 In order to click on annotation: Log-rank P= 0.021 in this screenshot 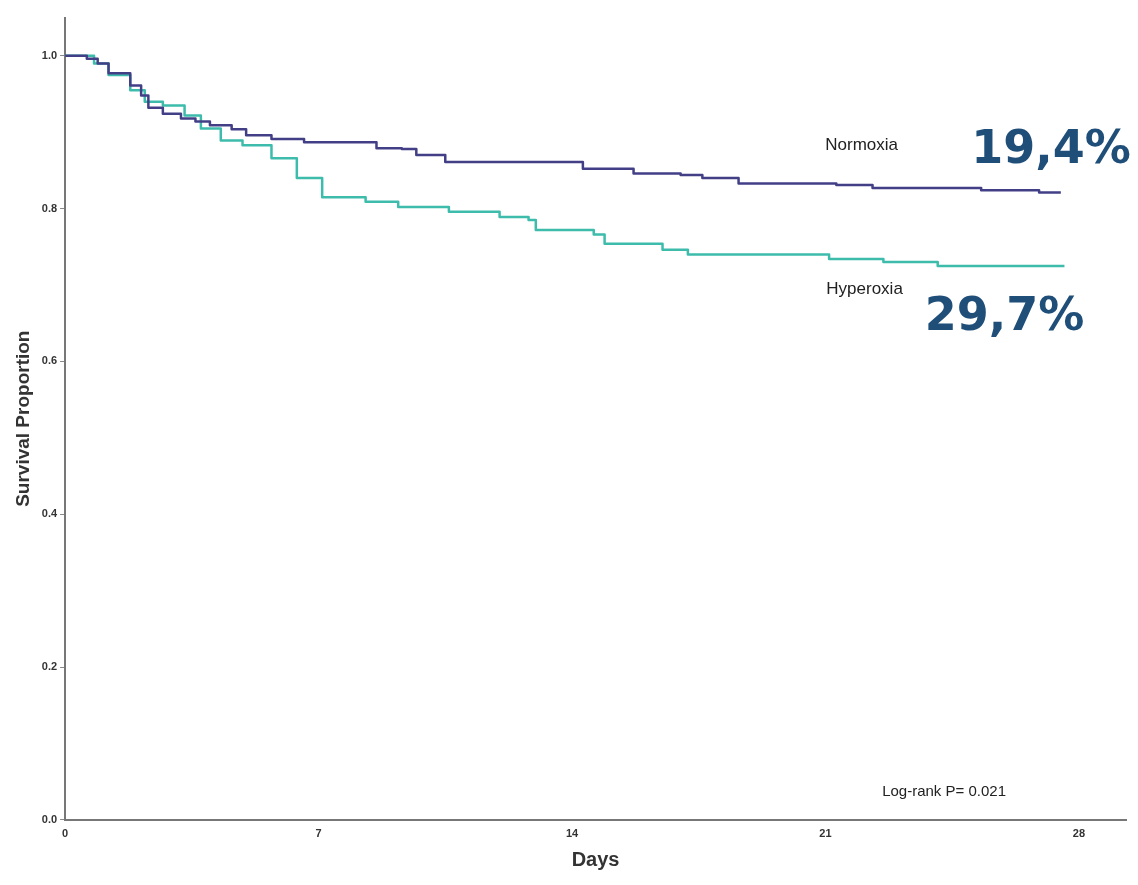, I will do `click(944, 791)`.